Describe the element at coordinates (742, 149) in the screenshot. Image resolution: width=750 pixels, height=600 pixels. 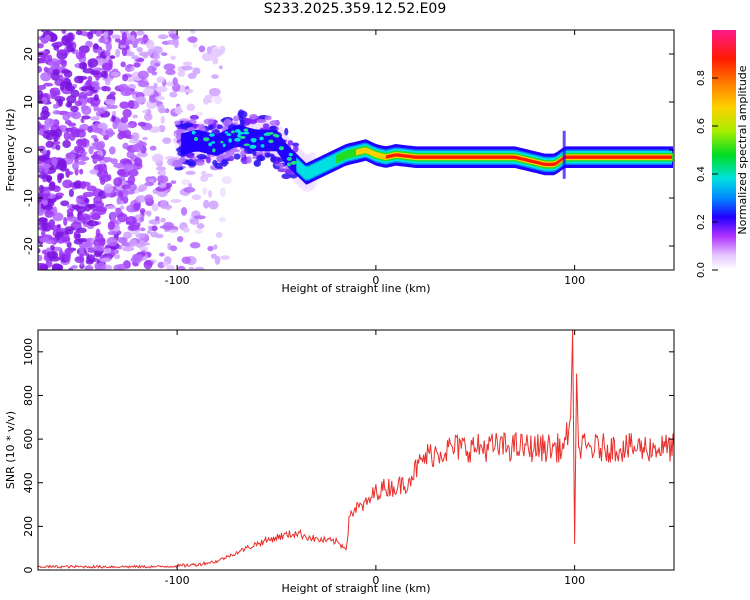
I see `colorbar-label: Normalized spectral amplitude` at that location.